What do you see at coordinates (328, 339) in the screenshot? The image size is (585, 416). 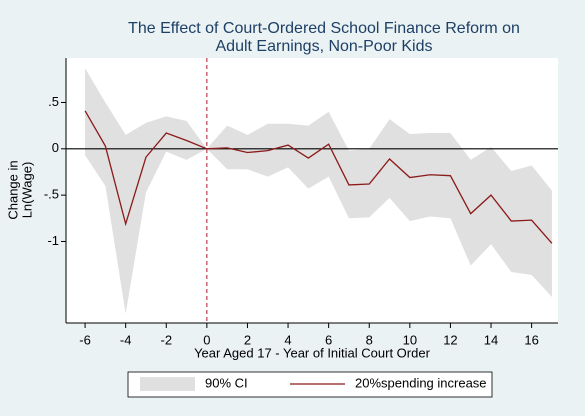 I see `x-tick-label: 6` at bounding box center [328, 339].